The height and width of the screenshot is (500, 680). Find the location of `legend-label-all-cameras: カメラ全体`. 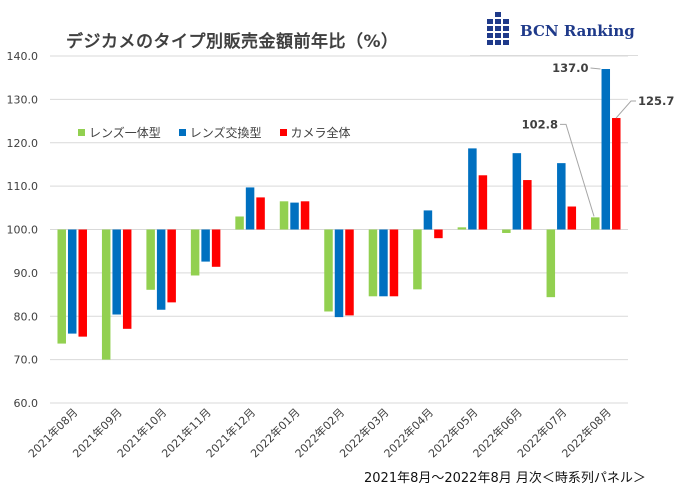

legend-label-all-cameras: カメラ全体 is located at coordinates (320, 133).